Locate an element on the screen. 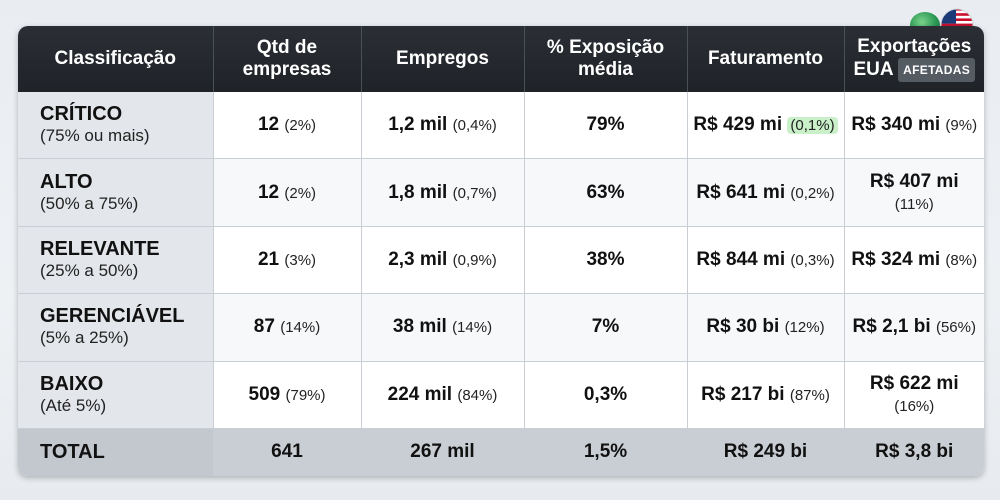 The width and height of the screenshot is (1000, 500). cell-pct: (0,7%) is located at coordinates (474, 193).